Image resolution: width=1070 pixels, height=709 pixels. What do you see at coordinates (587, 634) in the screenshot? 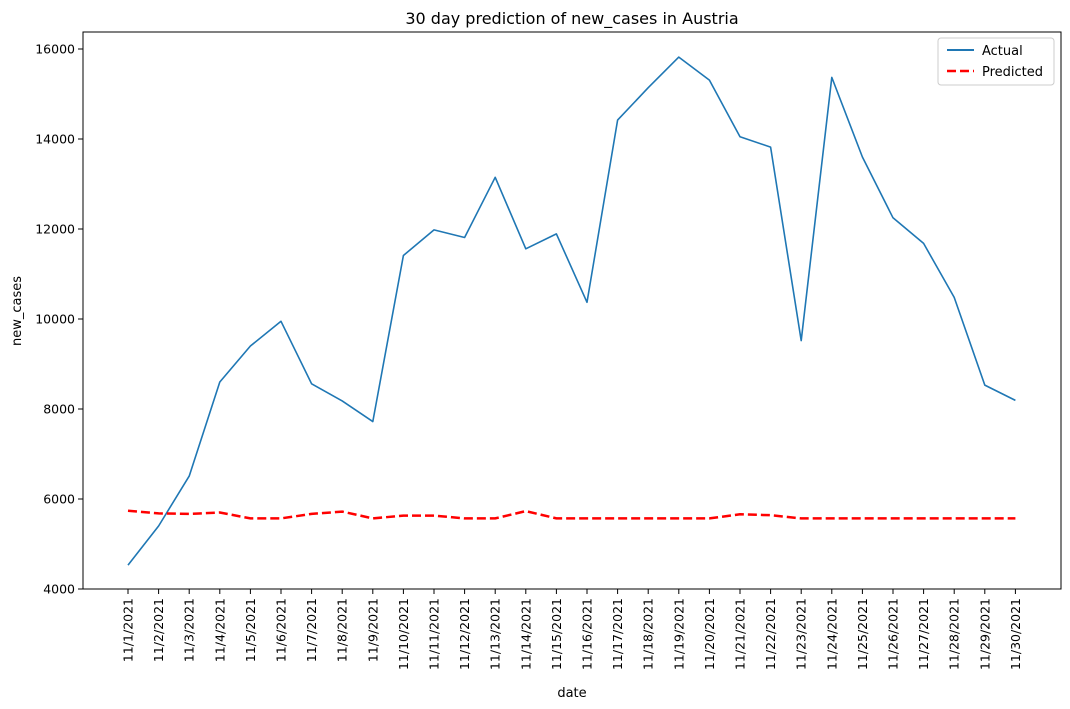
I see `x-tick-label: 11/16/2021` at bounding box center [587, 634].